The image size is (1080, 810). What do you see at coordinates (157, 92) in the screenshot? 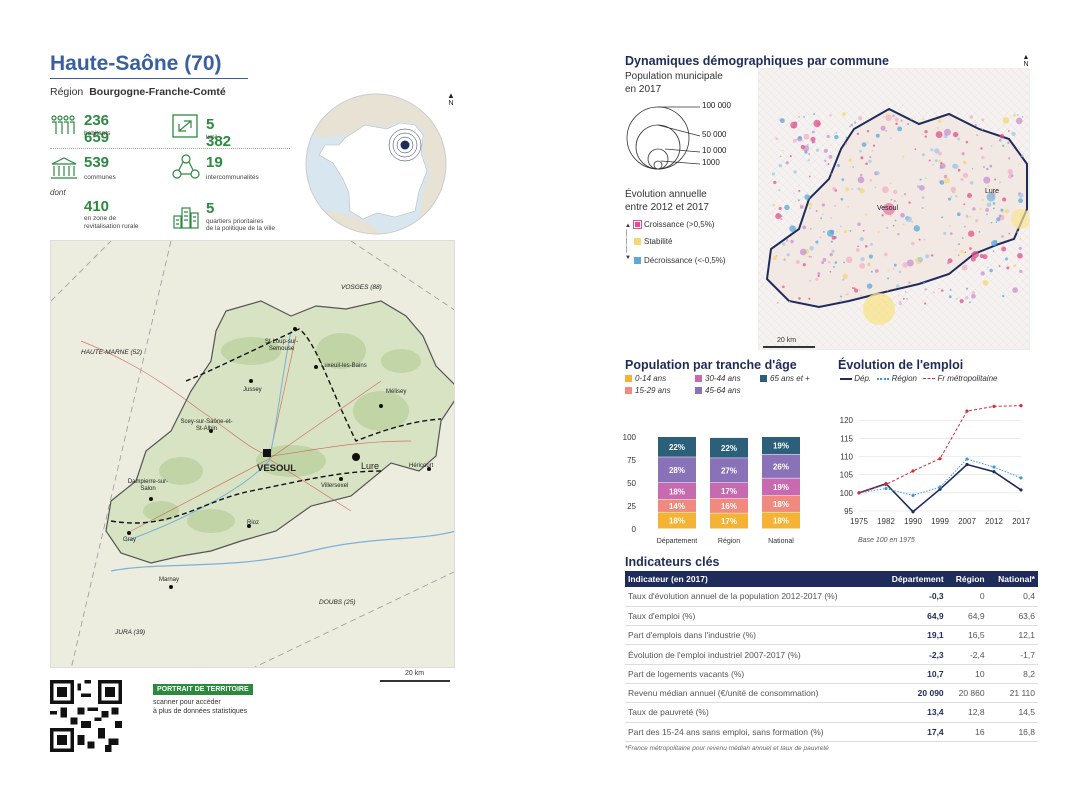
I see `region-name: Bourgogne-Franche-Comté` at bounding box center [157, 92].